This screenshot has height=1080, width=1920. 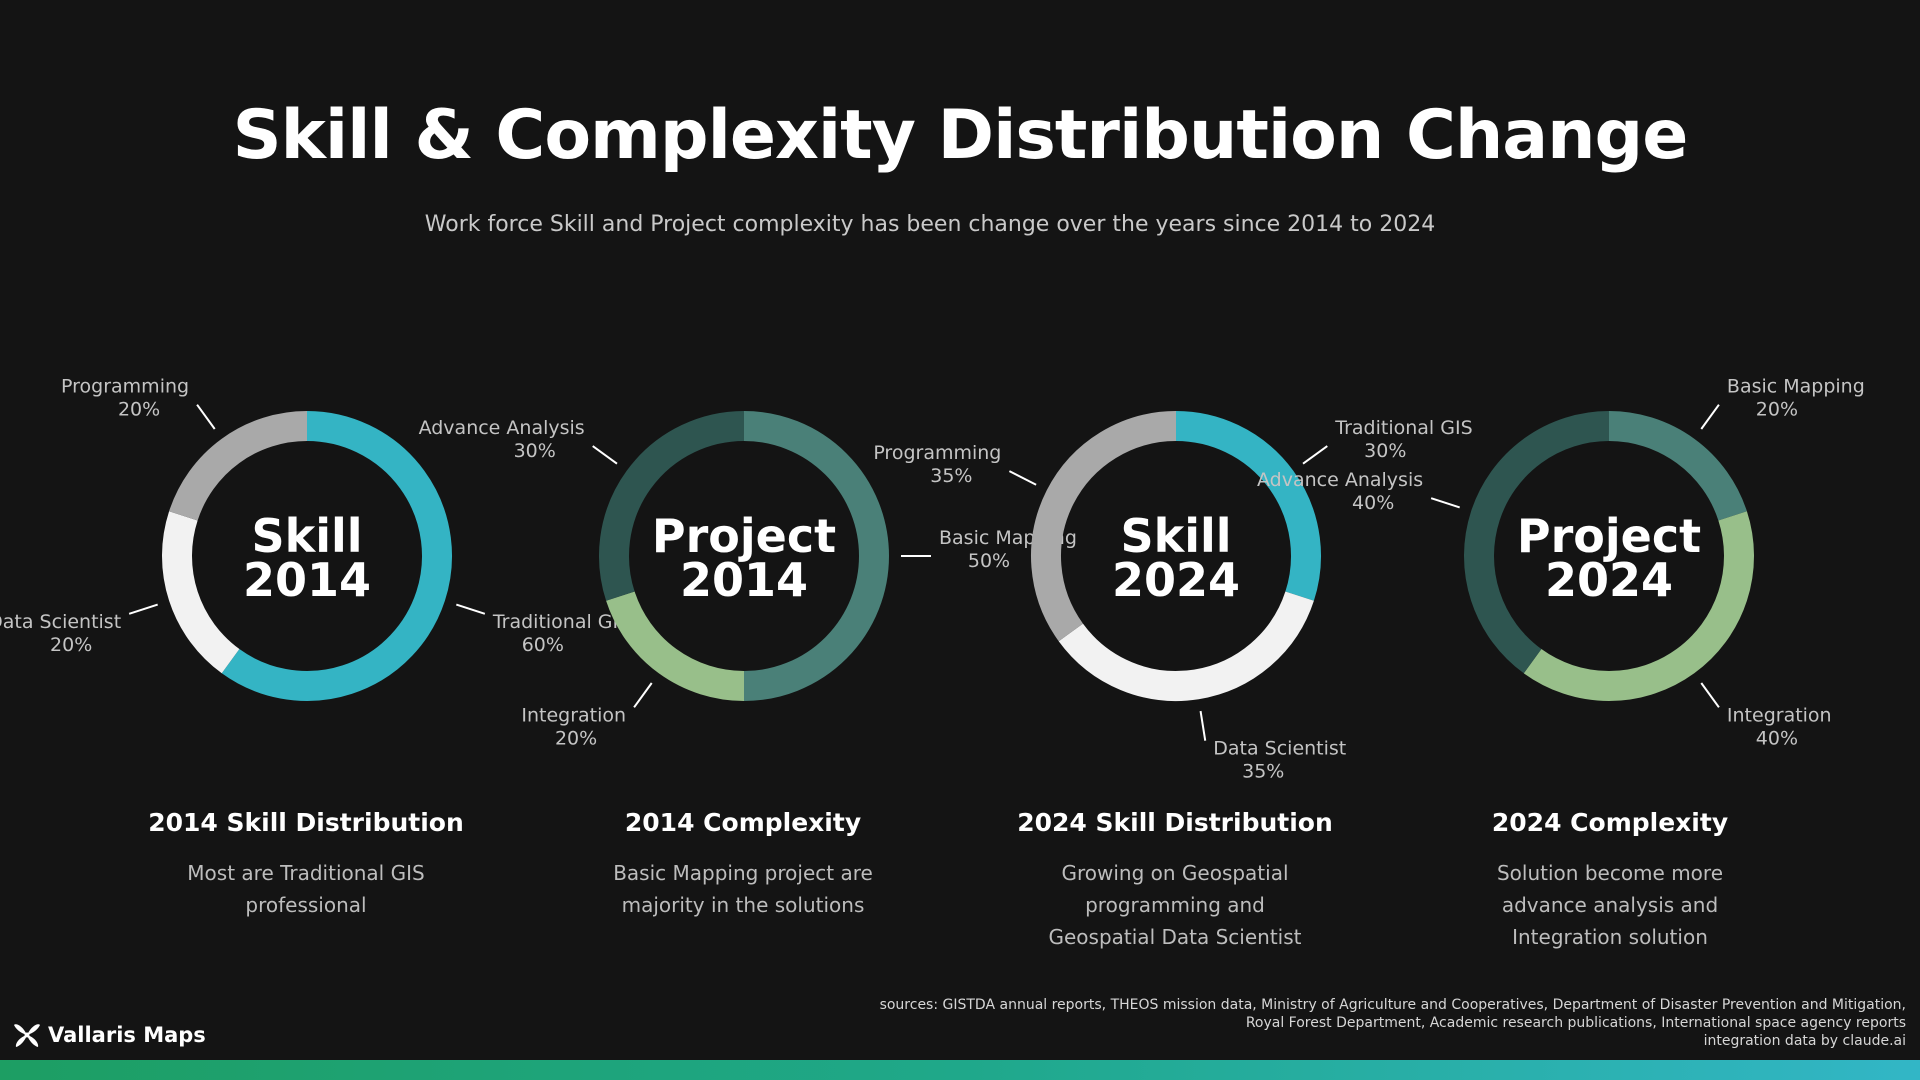 I want to click on vallaris-logo: Vallaris Maps, so click(x=109, y=1035).